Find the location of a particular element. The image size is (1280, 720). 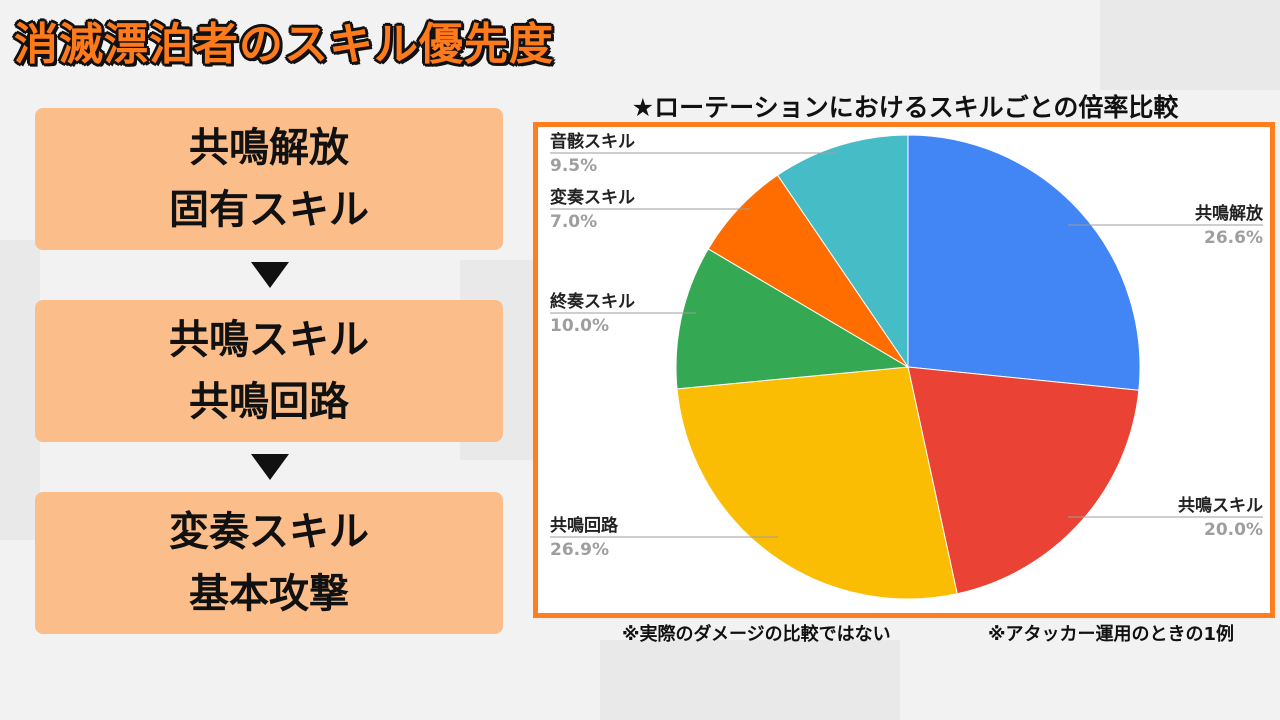

chart-title: ★ローテーションにおけるスキルごとの倍率比較 is located at coordinates (905, 107).